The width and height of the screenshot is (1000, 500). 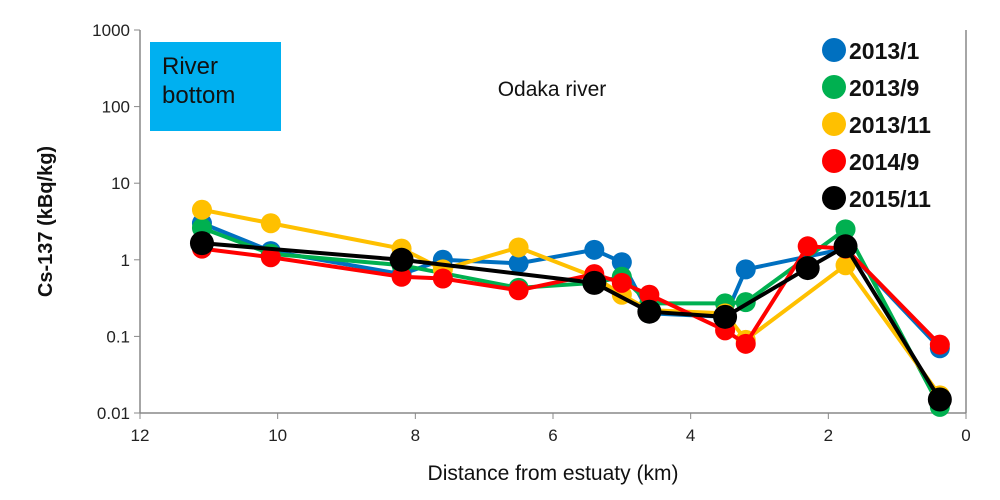 I want to click on y-tick-label: 0.1, so click(x=118, y=336).